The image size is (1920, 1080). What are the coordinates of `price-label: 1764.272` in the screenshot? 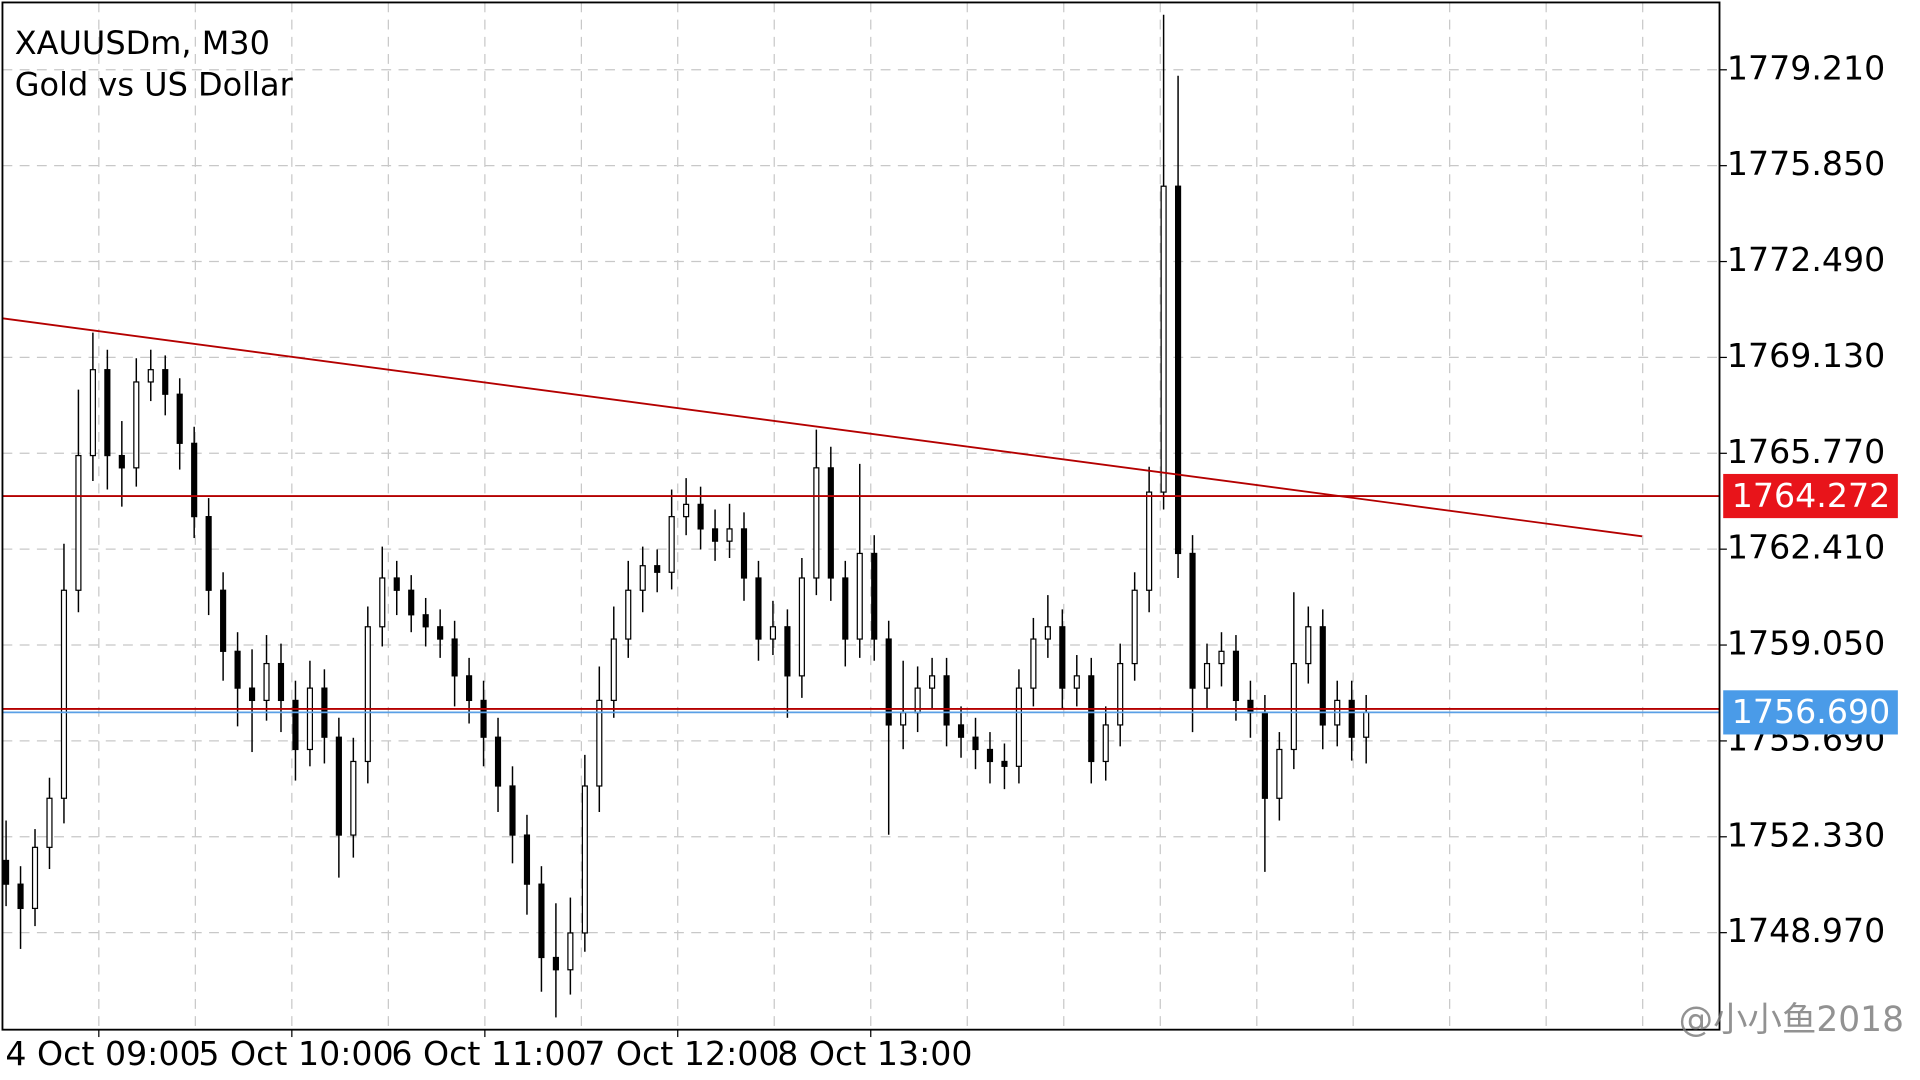 It's located at (1811, 495).